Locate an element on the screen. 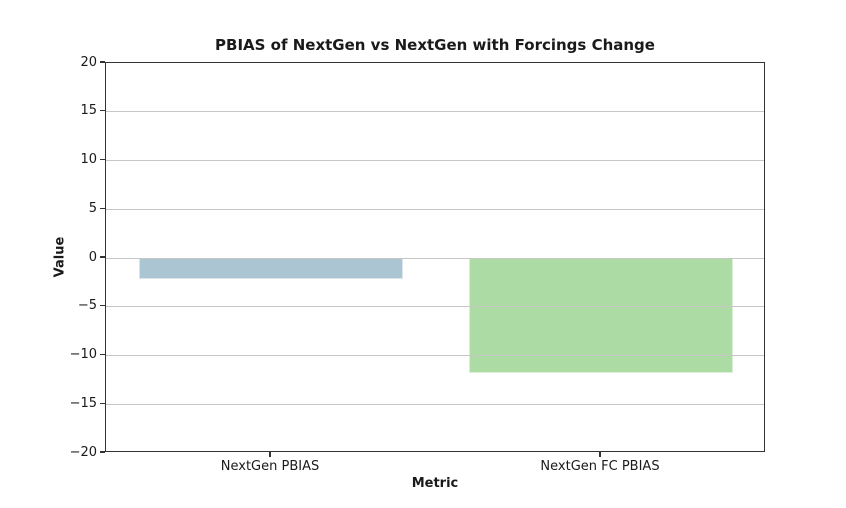  bar-nextgen-fc-pbias is located at coordinates (601, 316).